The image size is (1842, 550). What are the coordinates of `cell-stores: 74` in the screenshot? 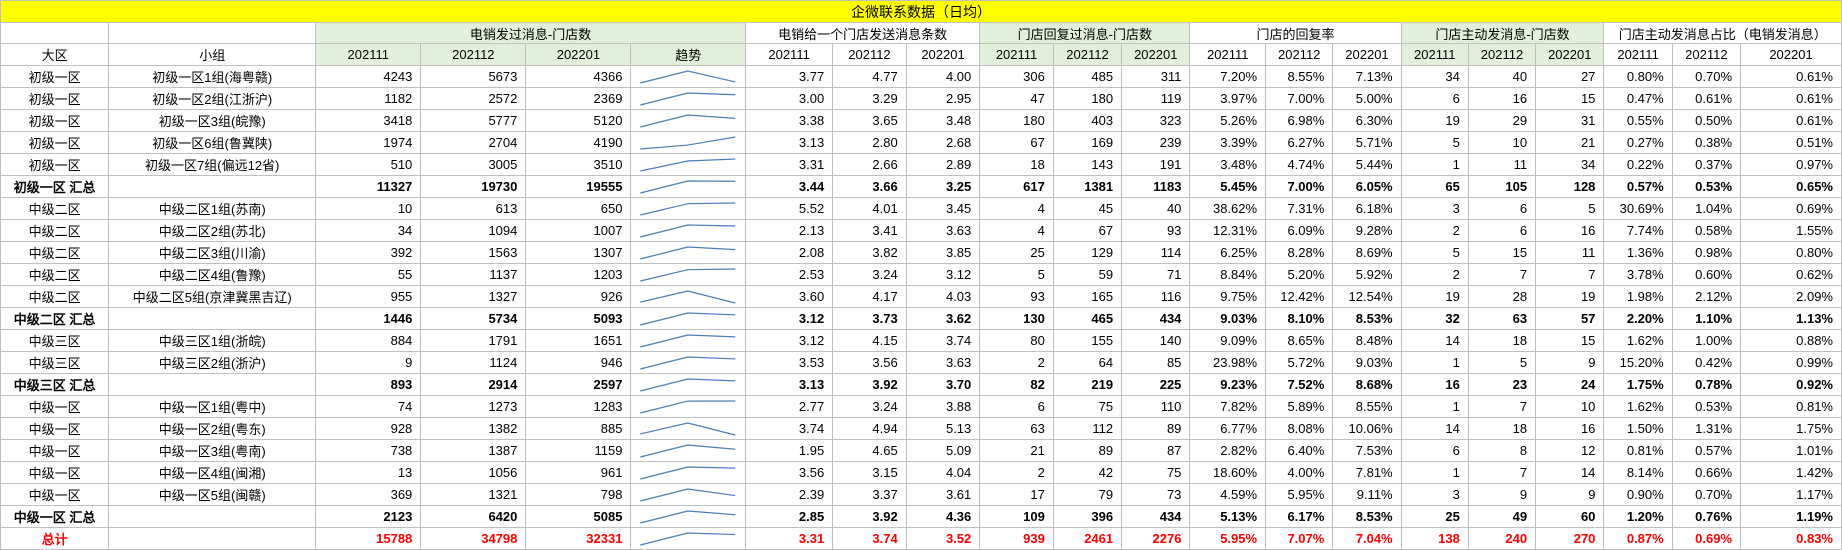 It's located at (368, 406).